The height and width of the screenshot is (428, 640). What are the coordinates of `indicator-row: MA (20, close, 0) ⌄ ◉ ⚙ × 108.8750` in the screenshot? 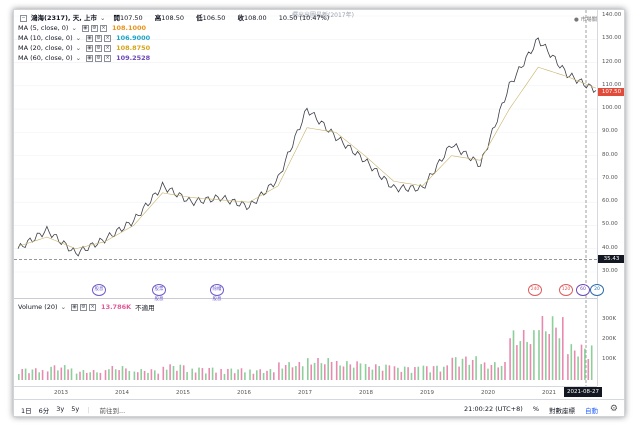 It's located at (176, 48).